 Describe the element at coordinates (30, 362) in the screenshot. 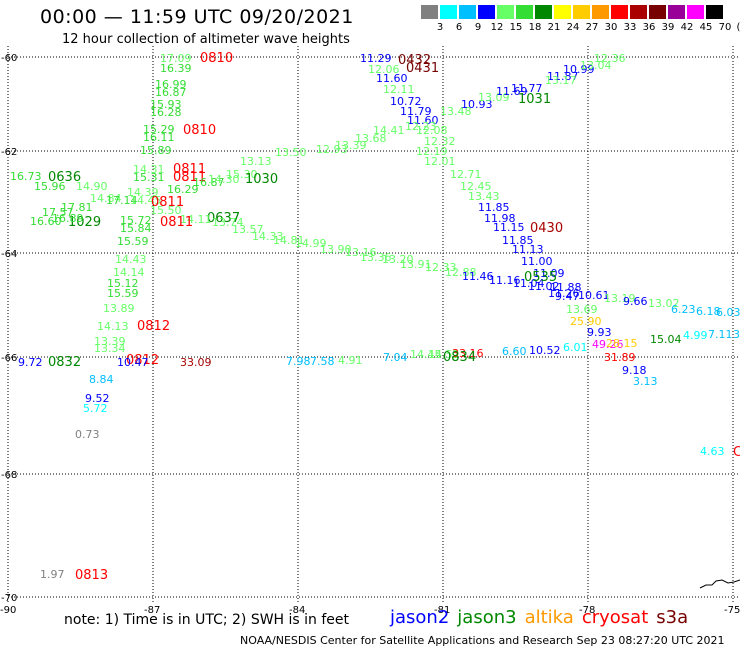

I see `swh-observation: 9.72` at that location.